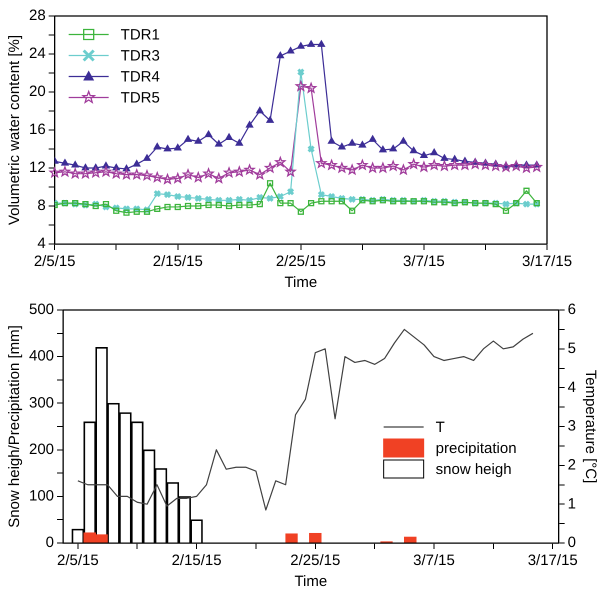 This screenshot has height=593, width=607. I want to click on y2-tick-label: 4, so click(572, 387).